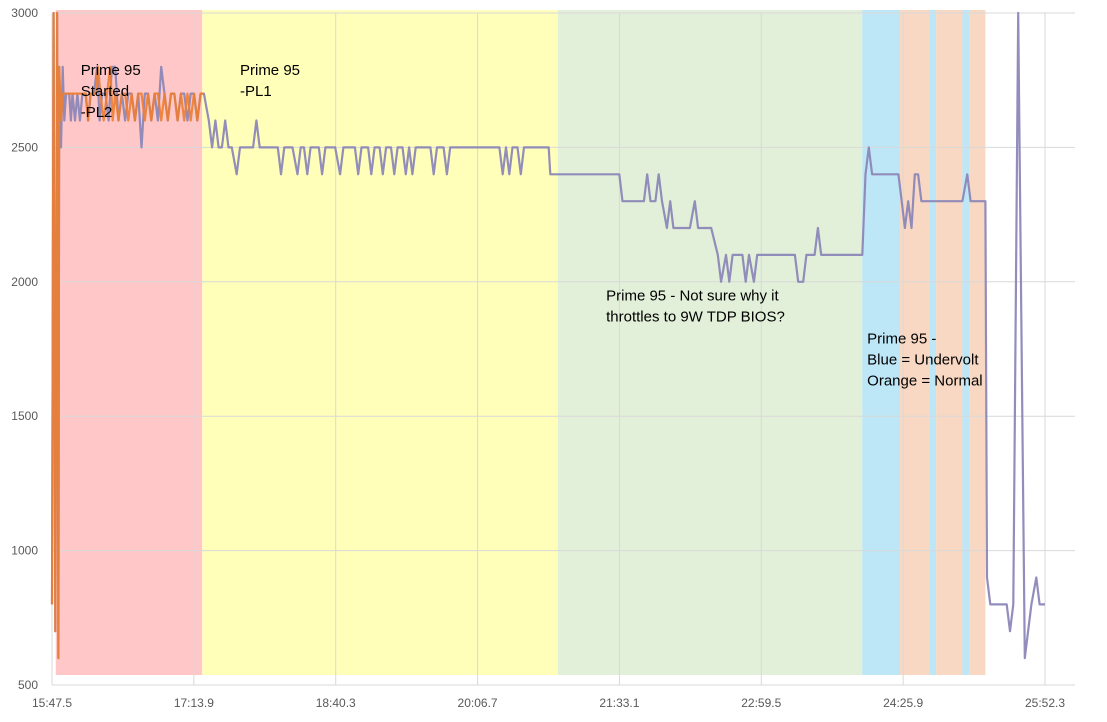 The width and height of the screenshot is (1107, 722). Describe the element at coordinates (24, 147) in the screenshot. I see `y-tick-label: 2500` at that location.